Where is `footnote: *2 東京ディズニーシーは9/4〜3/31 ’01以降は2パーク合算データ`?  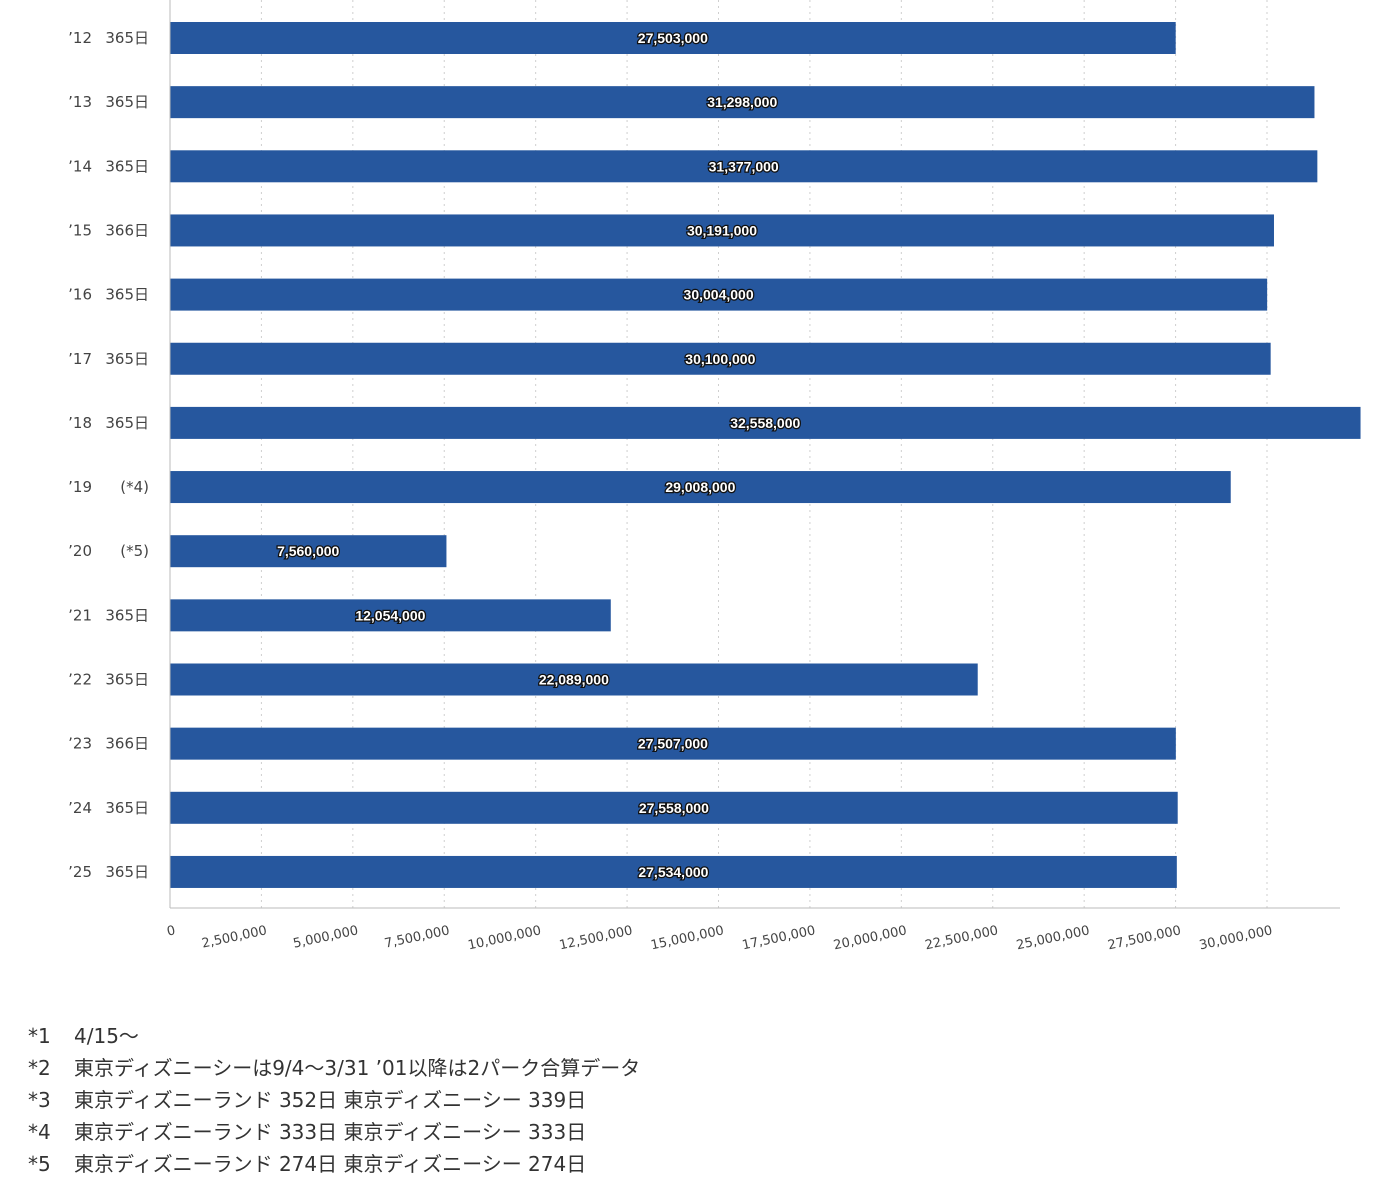 footnote: *2 東京ディズニーシーは9/4〜3/31 ’01以降は2パーク合算データ is located at coordinates (334, 1068).